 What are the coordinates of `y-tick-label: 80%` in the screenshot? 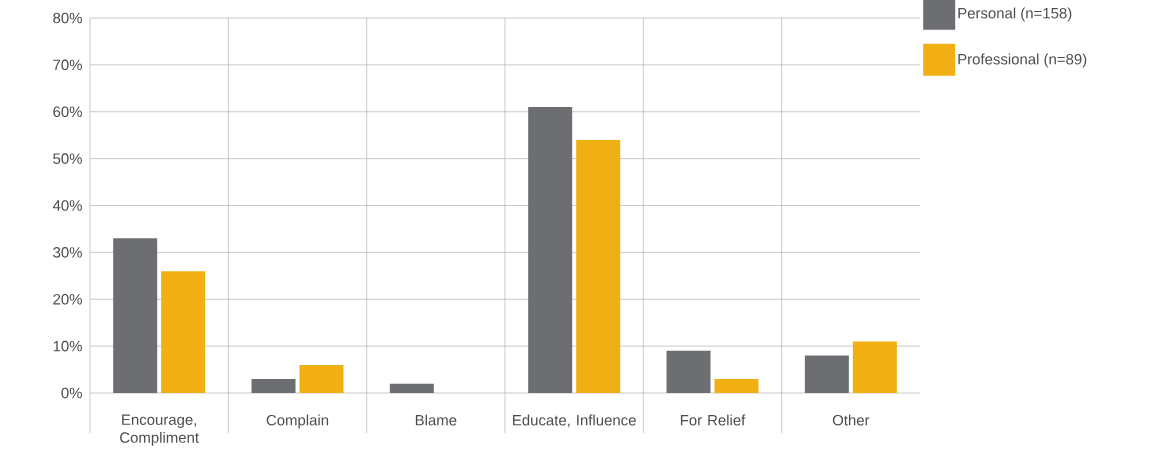 It's located at (67, 18).